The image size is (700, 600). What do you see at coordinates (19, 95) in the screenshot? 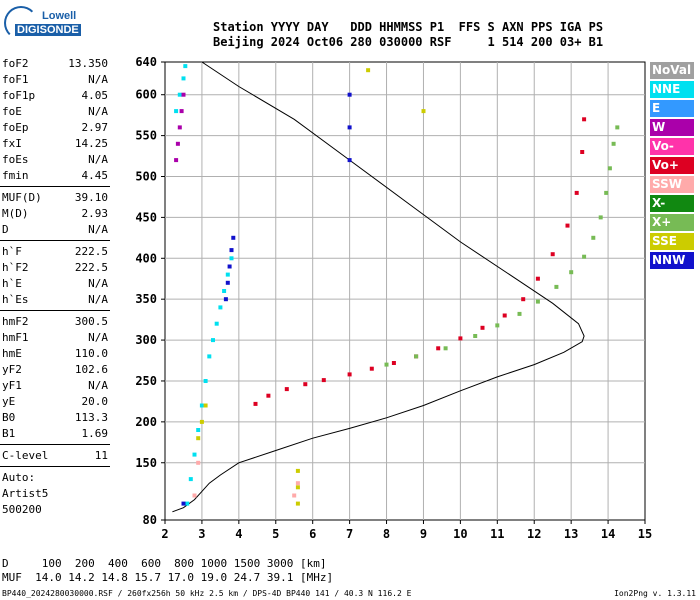
I see `param-name: foF1p` at bounding box center [19, 95].